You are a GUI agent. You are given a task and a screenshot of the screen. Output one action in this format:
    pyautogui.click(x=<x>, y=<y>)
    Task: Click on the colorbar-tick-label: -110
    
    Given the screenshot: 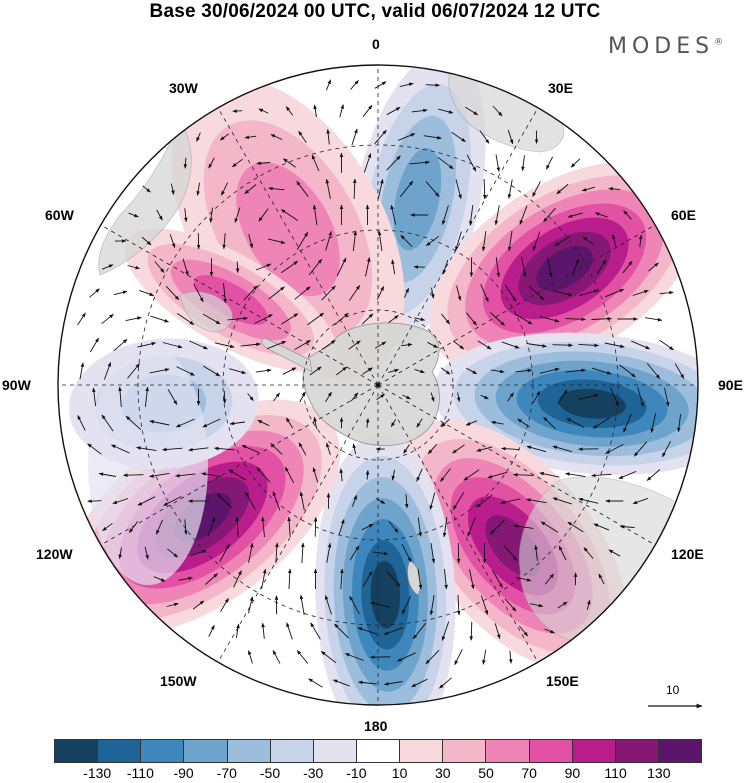 What is the action you would take?
    pyautogui.click(x=140, y=773)
    